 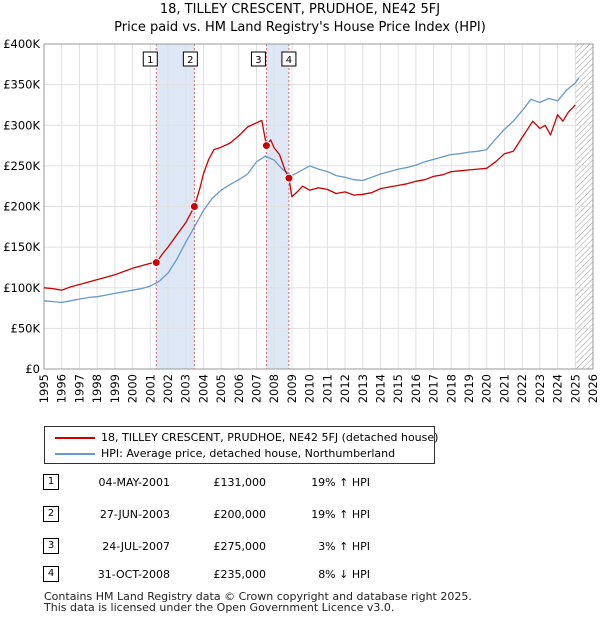 What do you see at coordinates (558, 388) in the screenshot?
I see `x-tick-label: 2024` at bounding box center [558, 388].